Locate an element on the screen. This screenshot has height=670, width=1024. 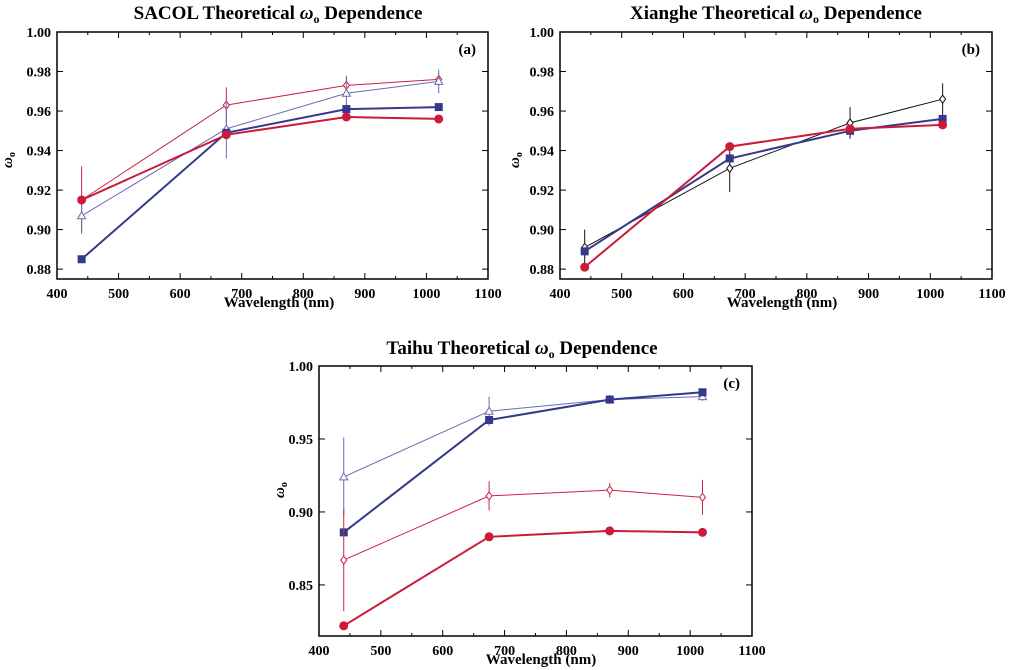
panel-label: (a) is located at coordinates (468, 50).